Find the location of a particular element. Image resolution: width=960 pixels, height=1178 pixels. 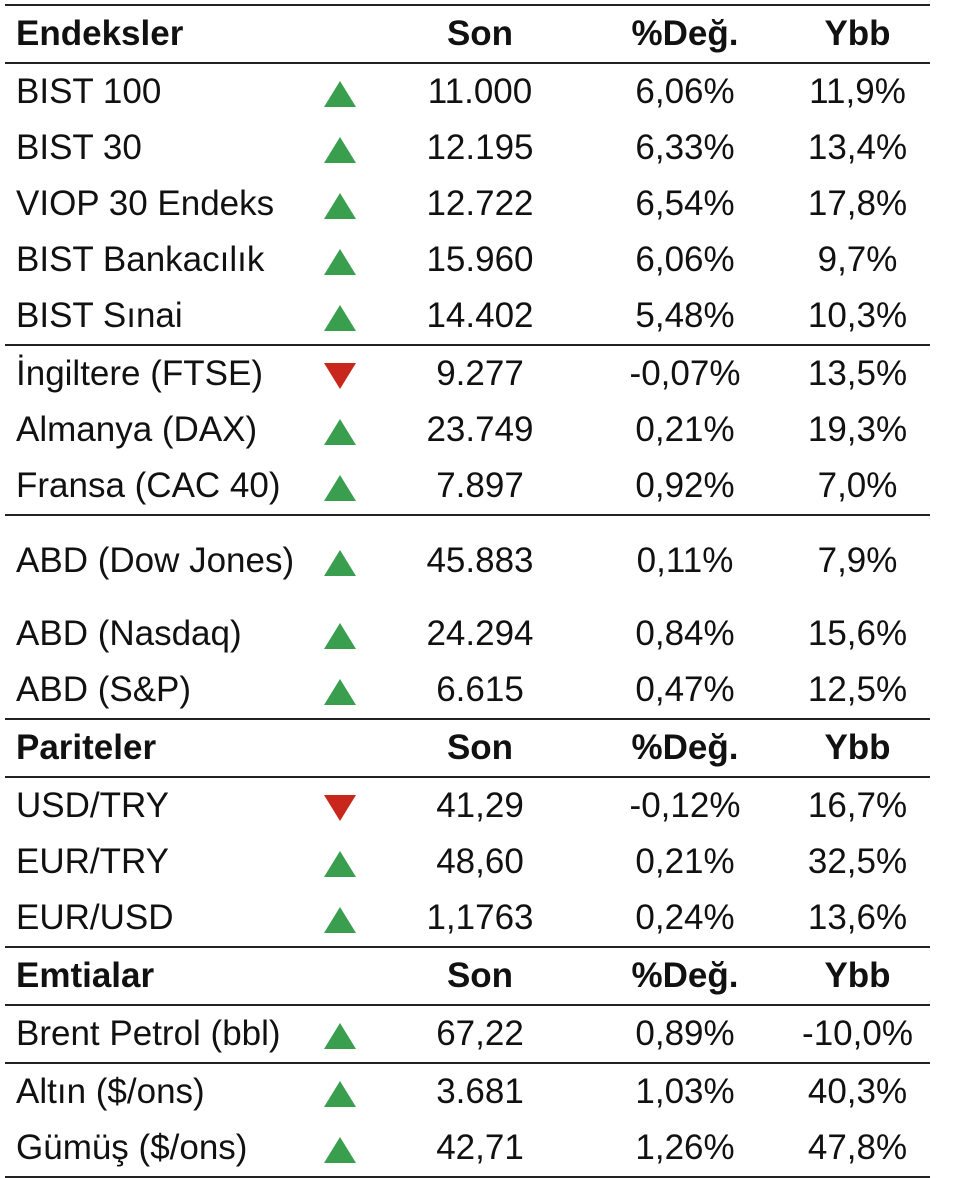

instrument-name: Gümüş ($/ons) is located at coordinates (155, 1149).